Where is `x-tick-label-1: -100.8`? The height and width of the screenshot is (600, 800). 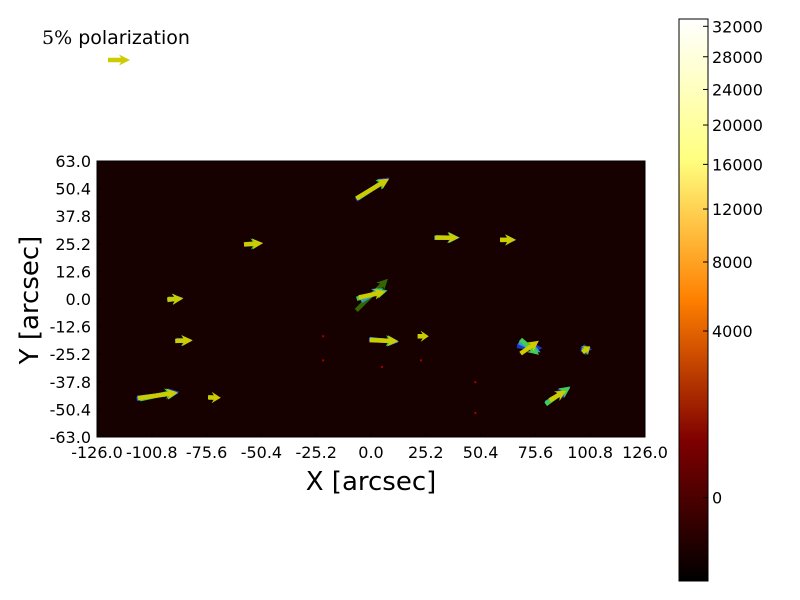 x-tick-label-1: -100.8 is located at coordinates (152, 452).